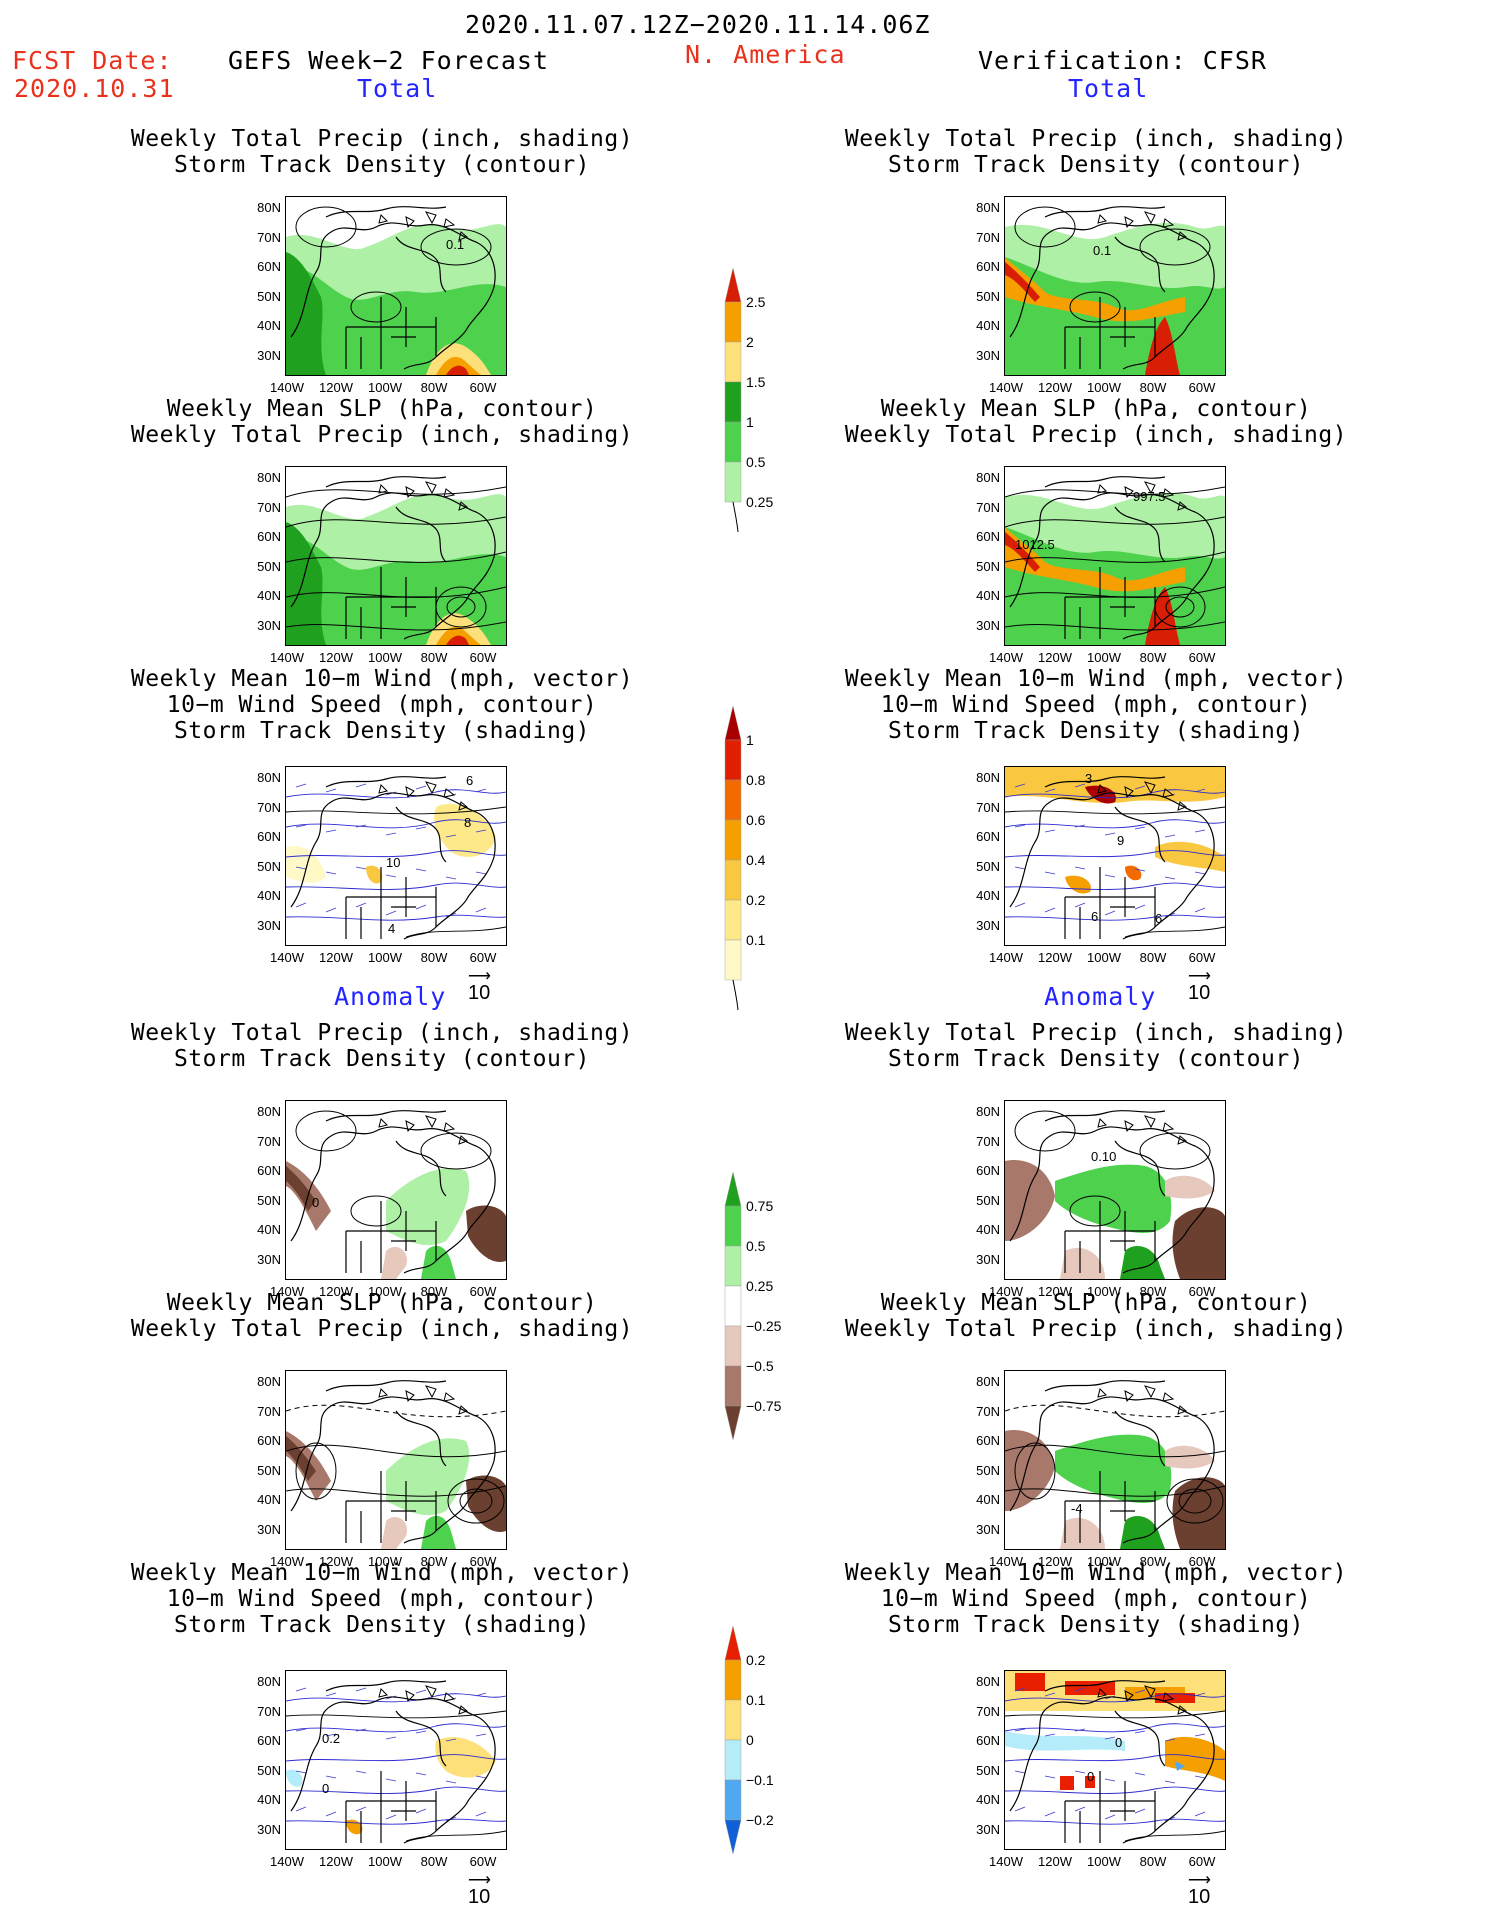 This screenshot has width=1487, height=1925. I want to click on colorbar-label: 0.2, so click(756, 900).